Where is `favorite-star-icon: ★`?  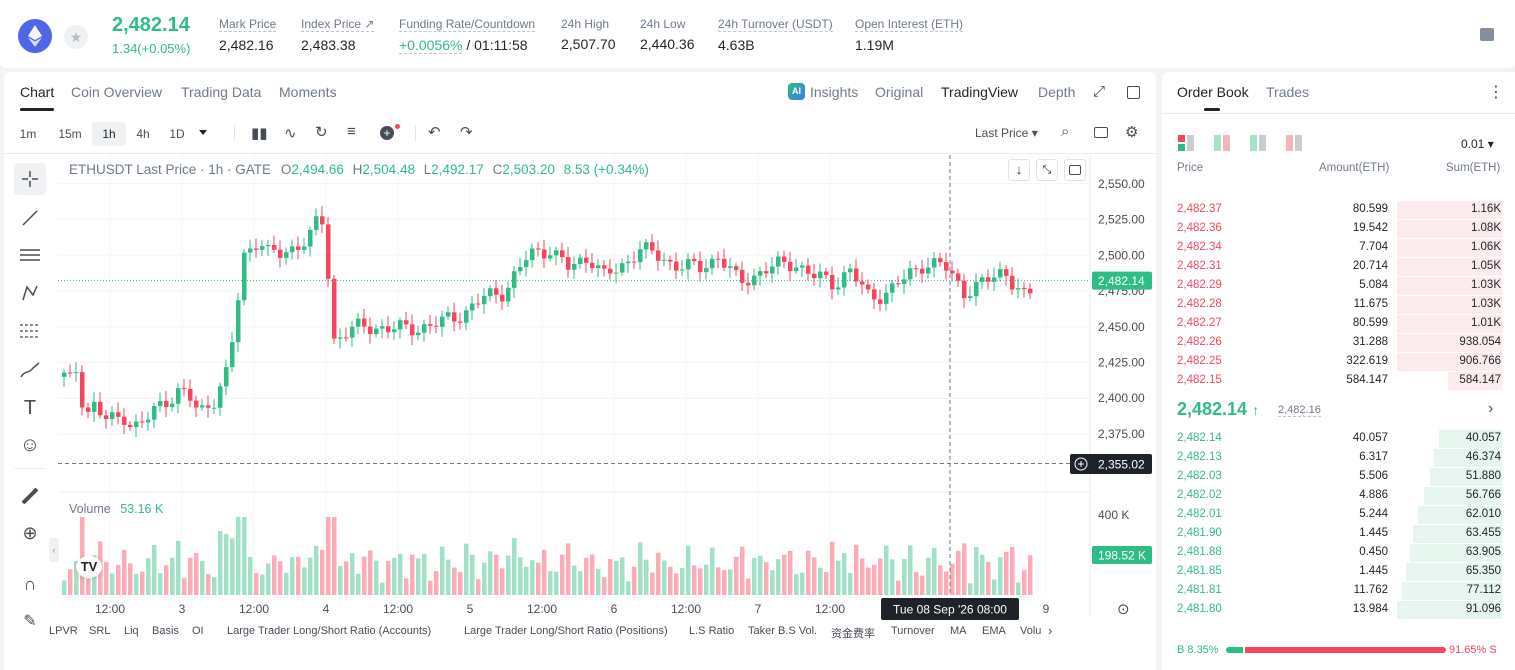
favorite-star-icon: ★ is located at coordinates (76, 37).